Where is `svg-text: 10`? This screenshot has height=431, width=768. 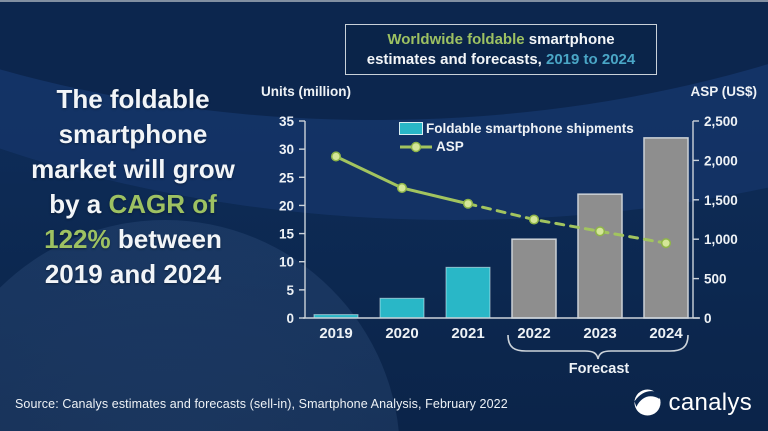
svg-text: 10 is located at coordinates (286, 262).